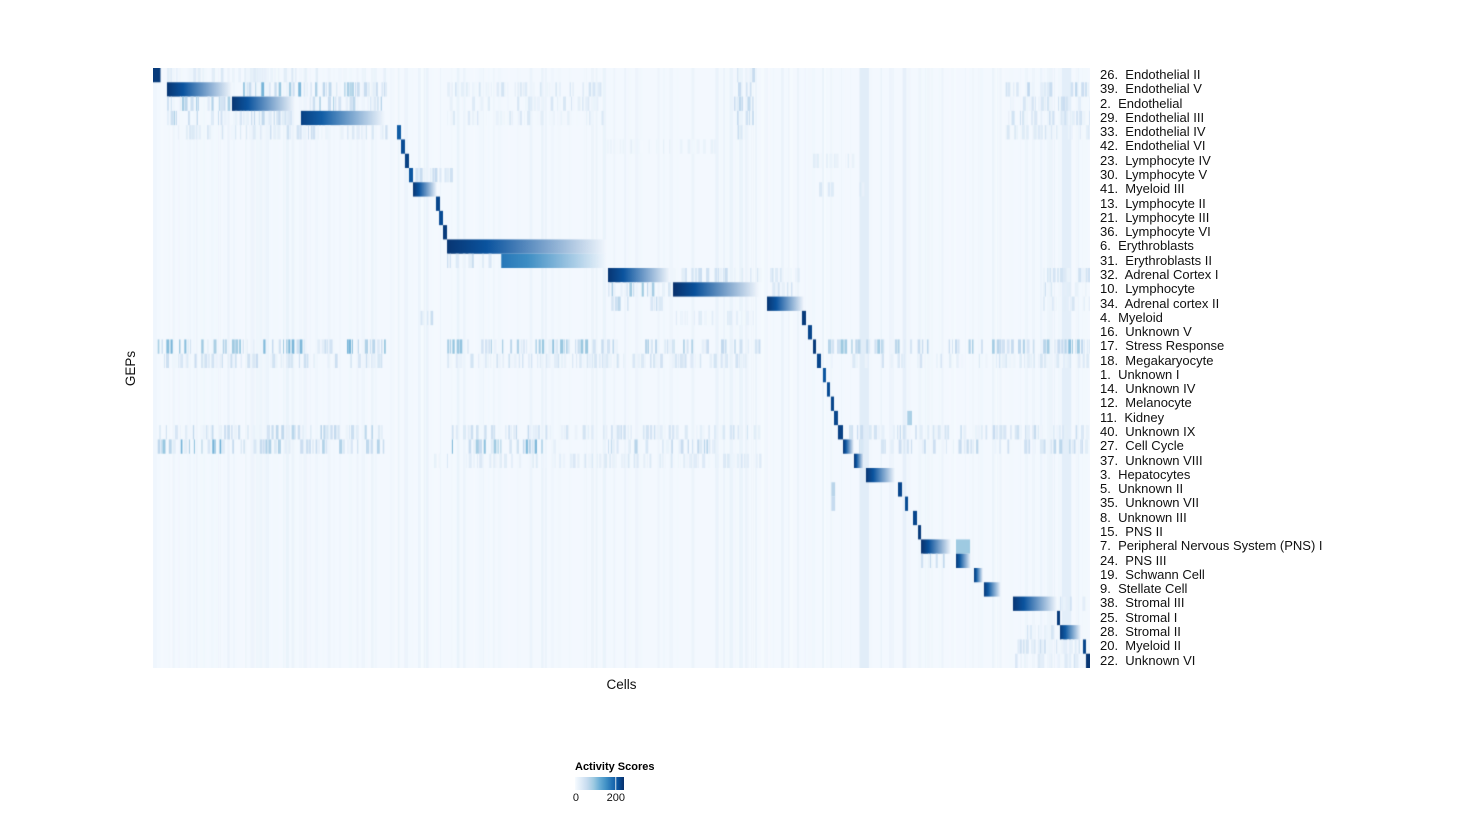 The width and height of the screenshot is (1457, 815). What do you see at coordinates (1149, 503) in the screenshot?
I see `row-label: 35. Unknown VII` at bounding box center [1149, 503].